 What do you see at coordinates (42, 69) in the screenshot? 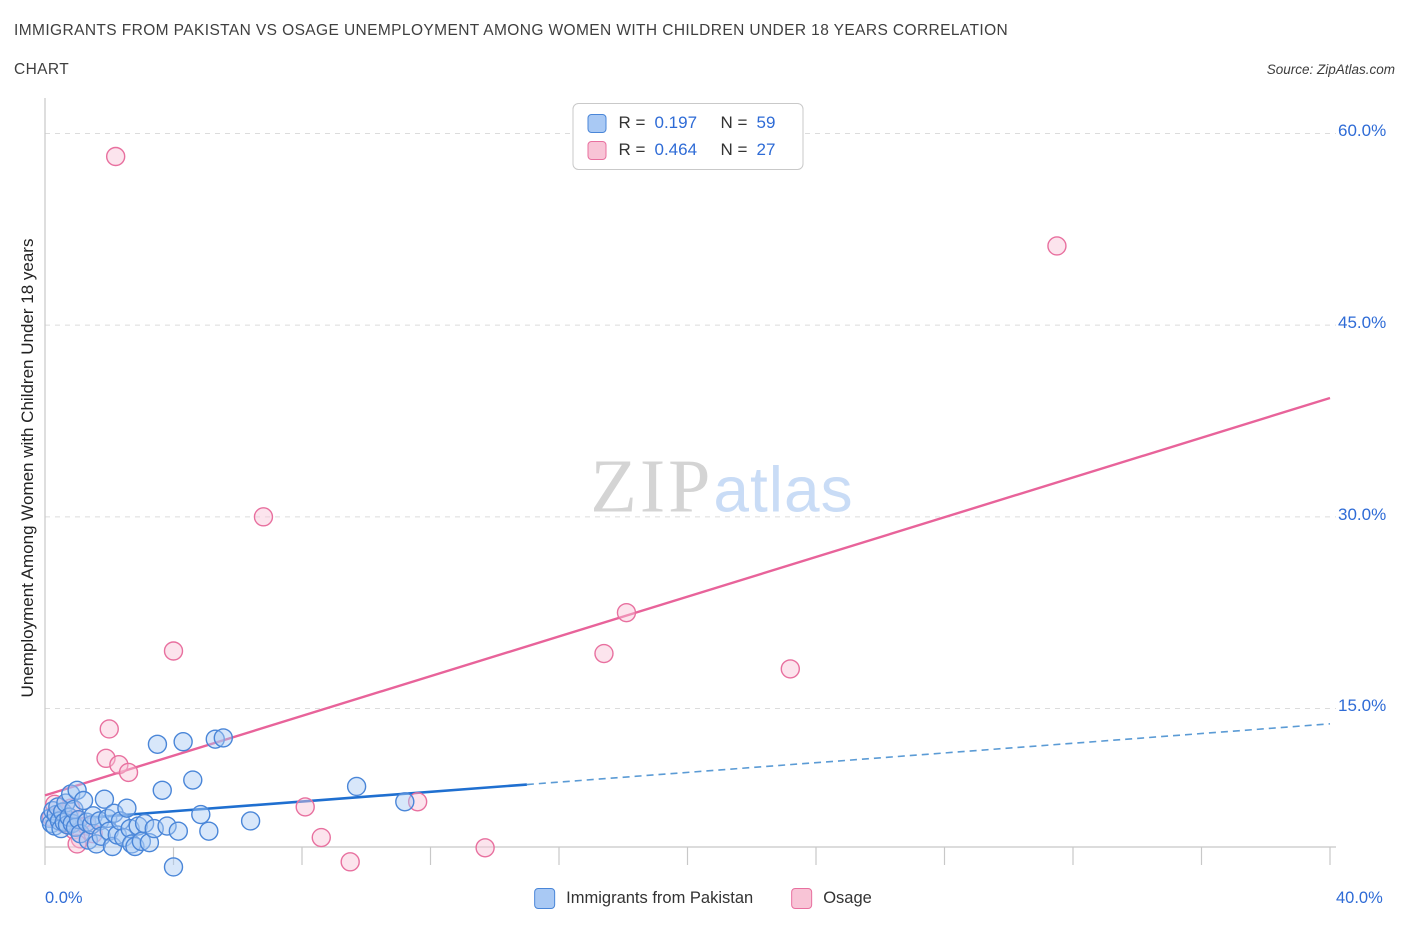
I see `page-title-line2: CHART` at bounding box center [42, 69].